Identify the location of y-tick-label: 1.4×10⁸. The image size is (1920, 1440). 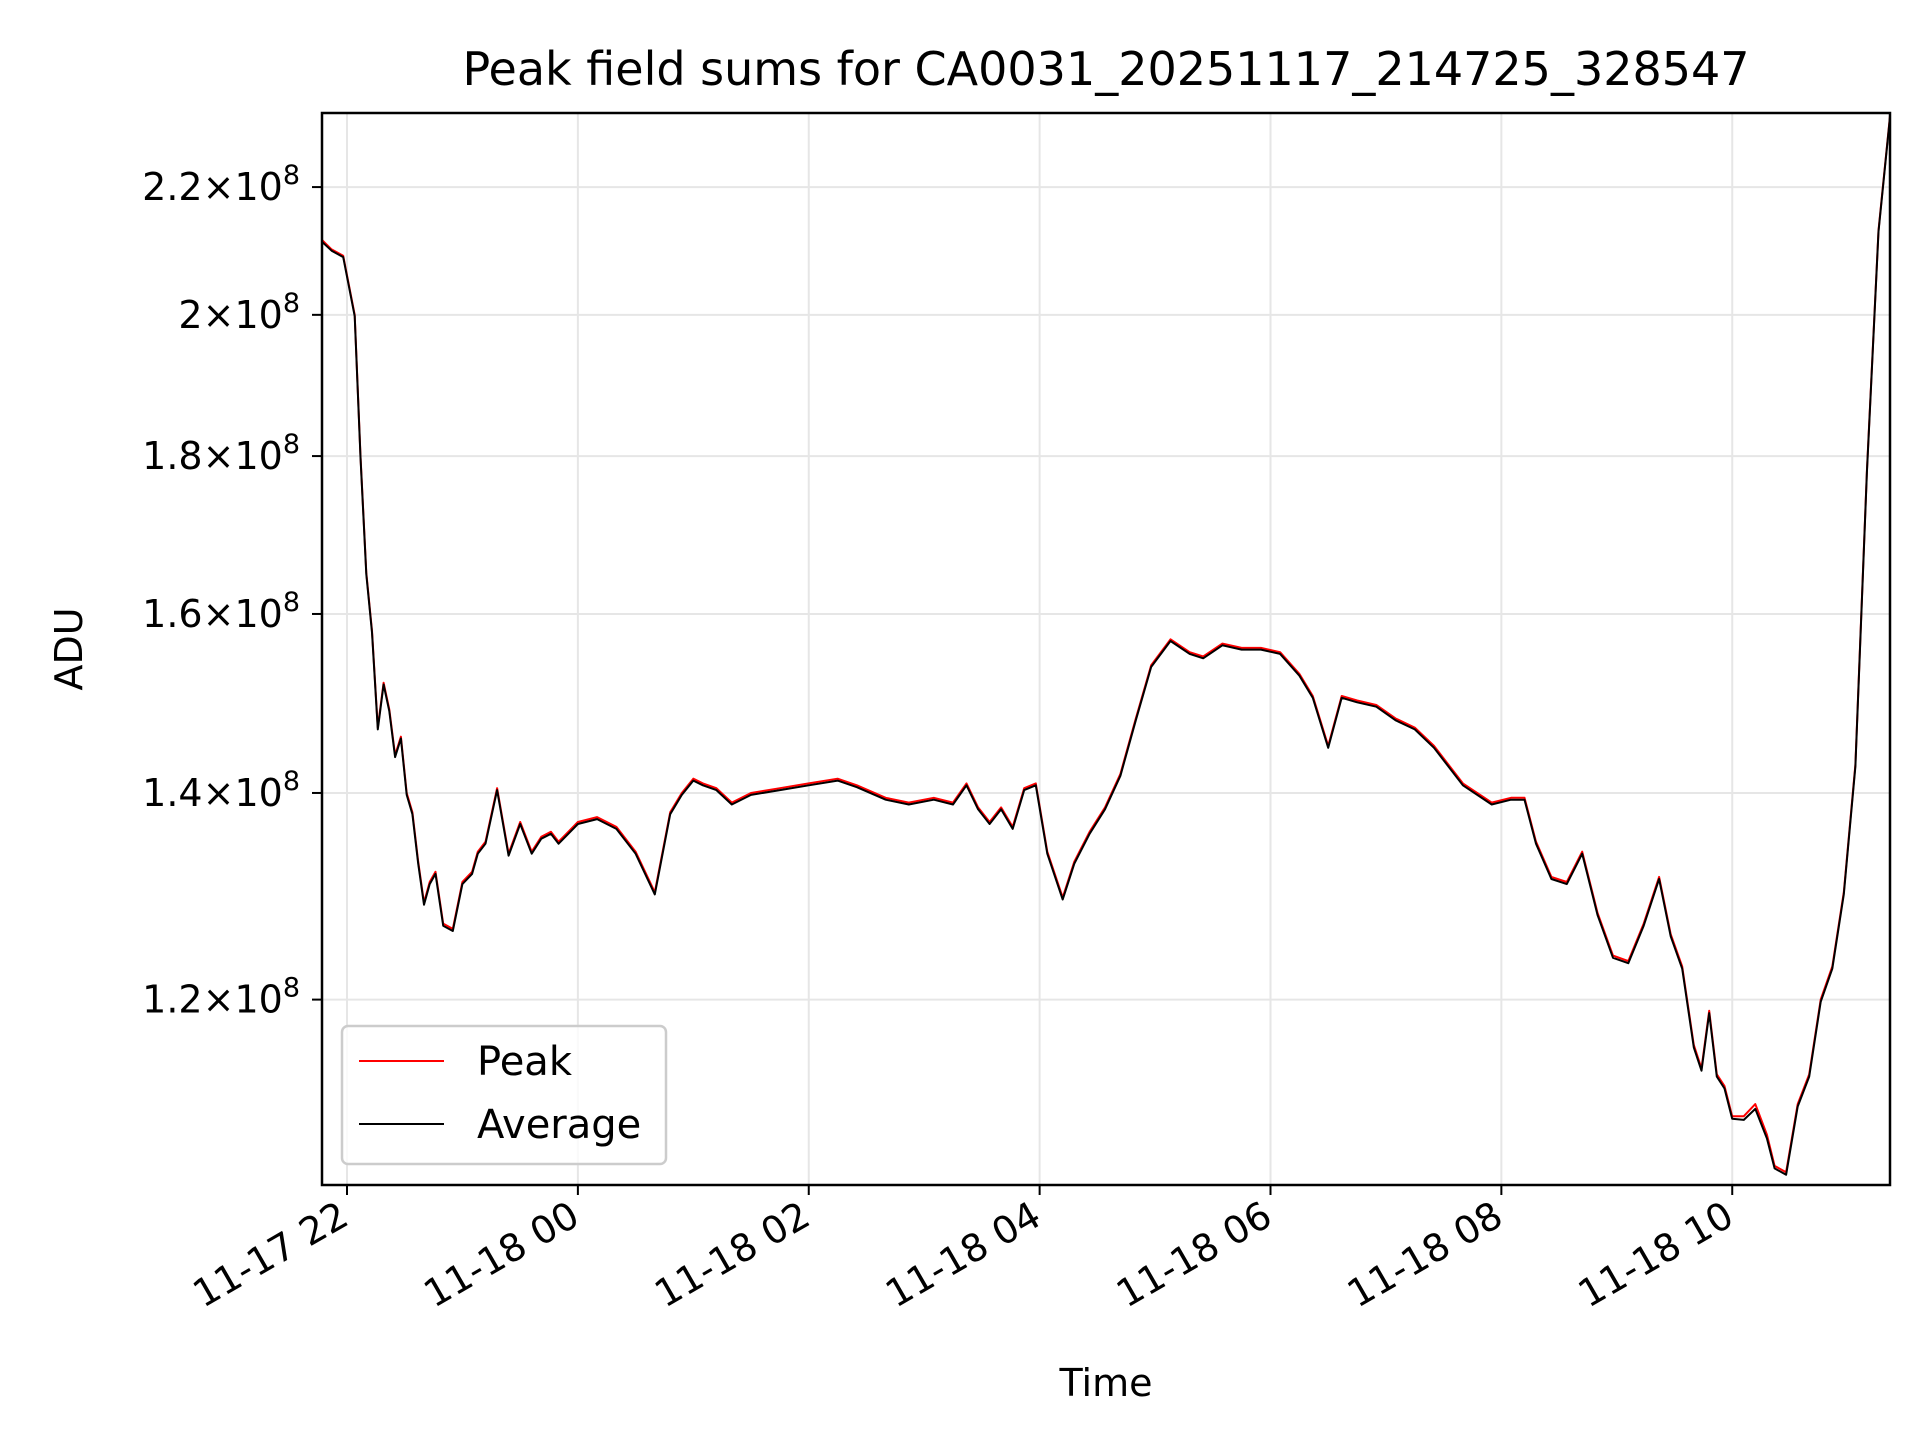
(221, 790).